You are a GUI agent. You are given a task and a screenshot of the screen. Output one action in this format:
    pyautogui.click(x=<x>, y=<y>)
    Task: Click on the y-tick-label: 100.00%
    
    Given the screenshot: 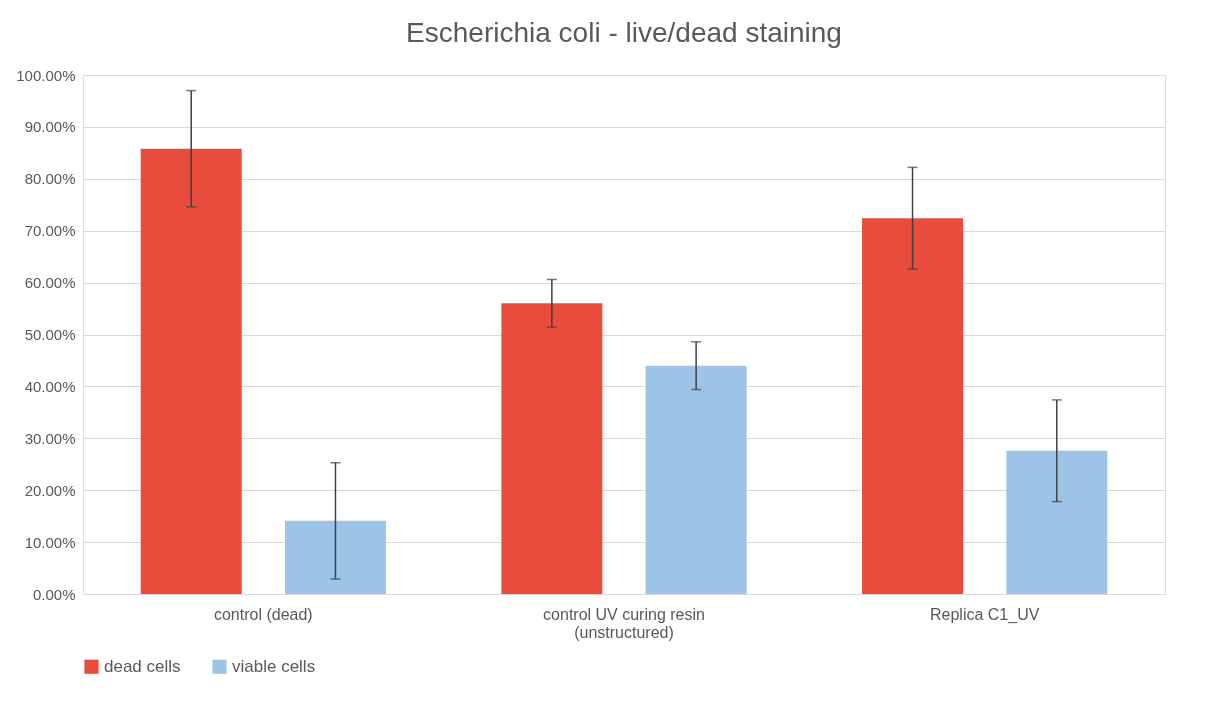 What is the action you would take?
    pyautogui.click(x=46, y=75)
    